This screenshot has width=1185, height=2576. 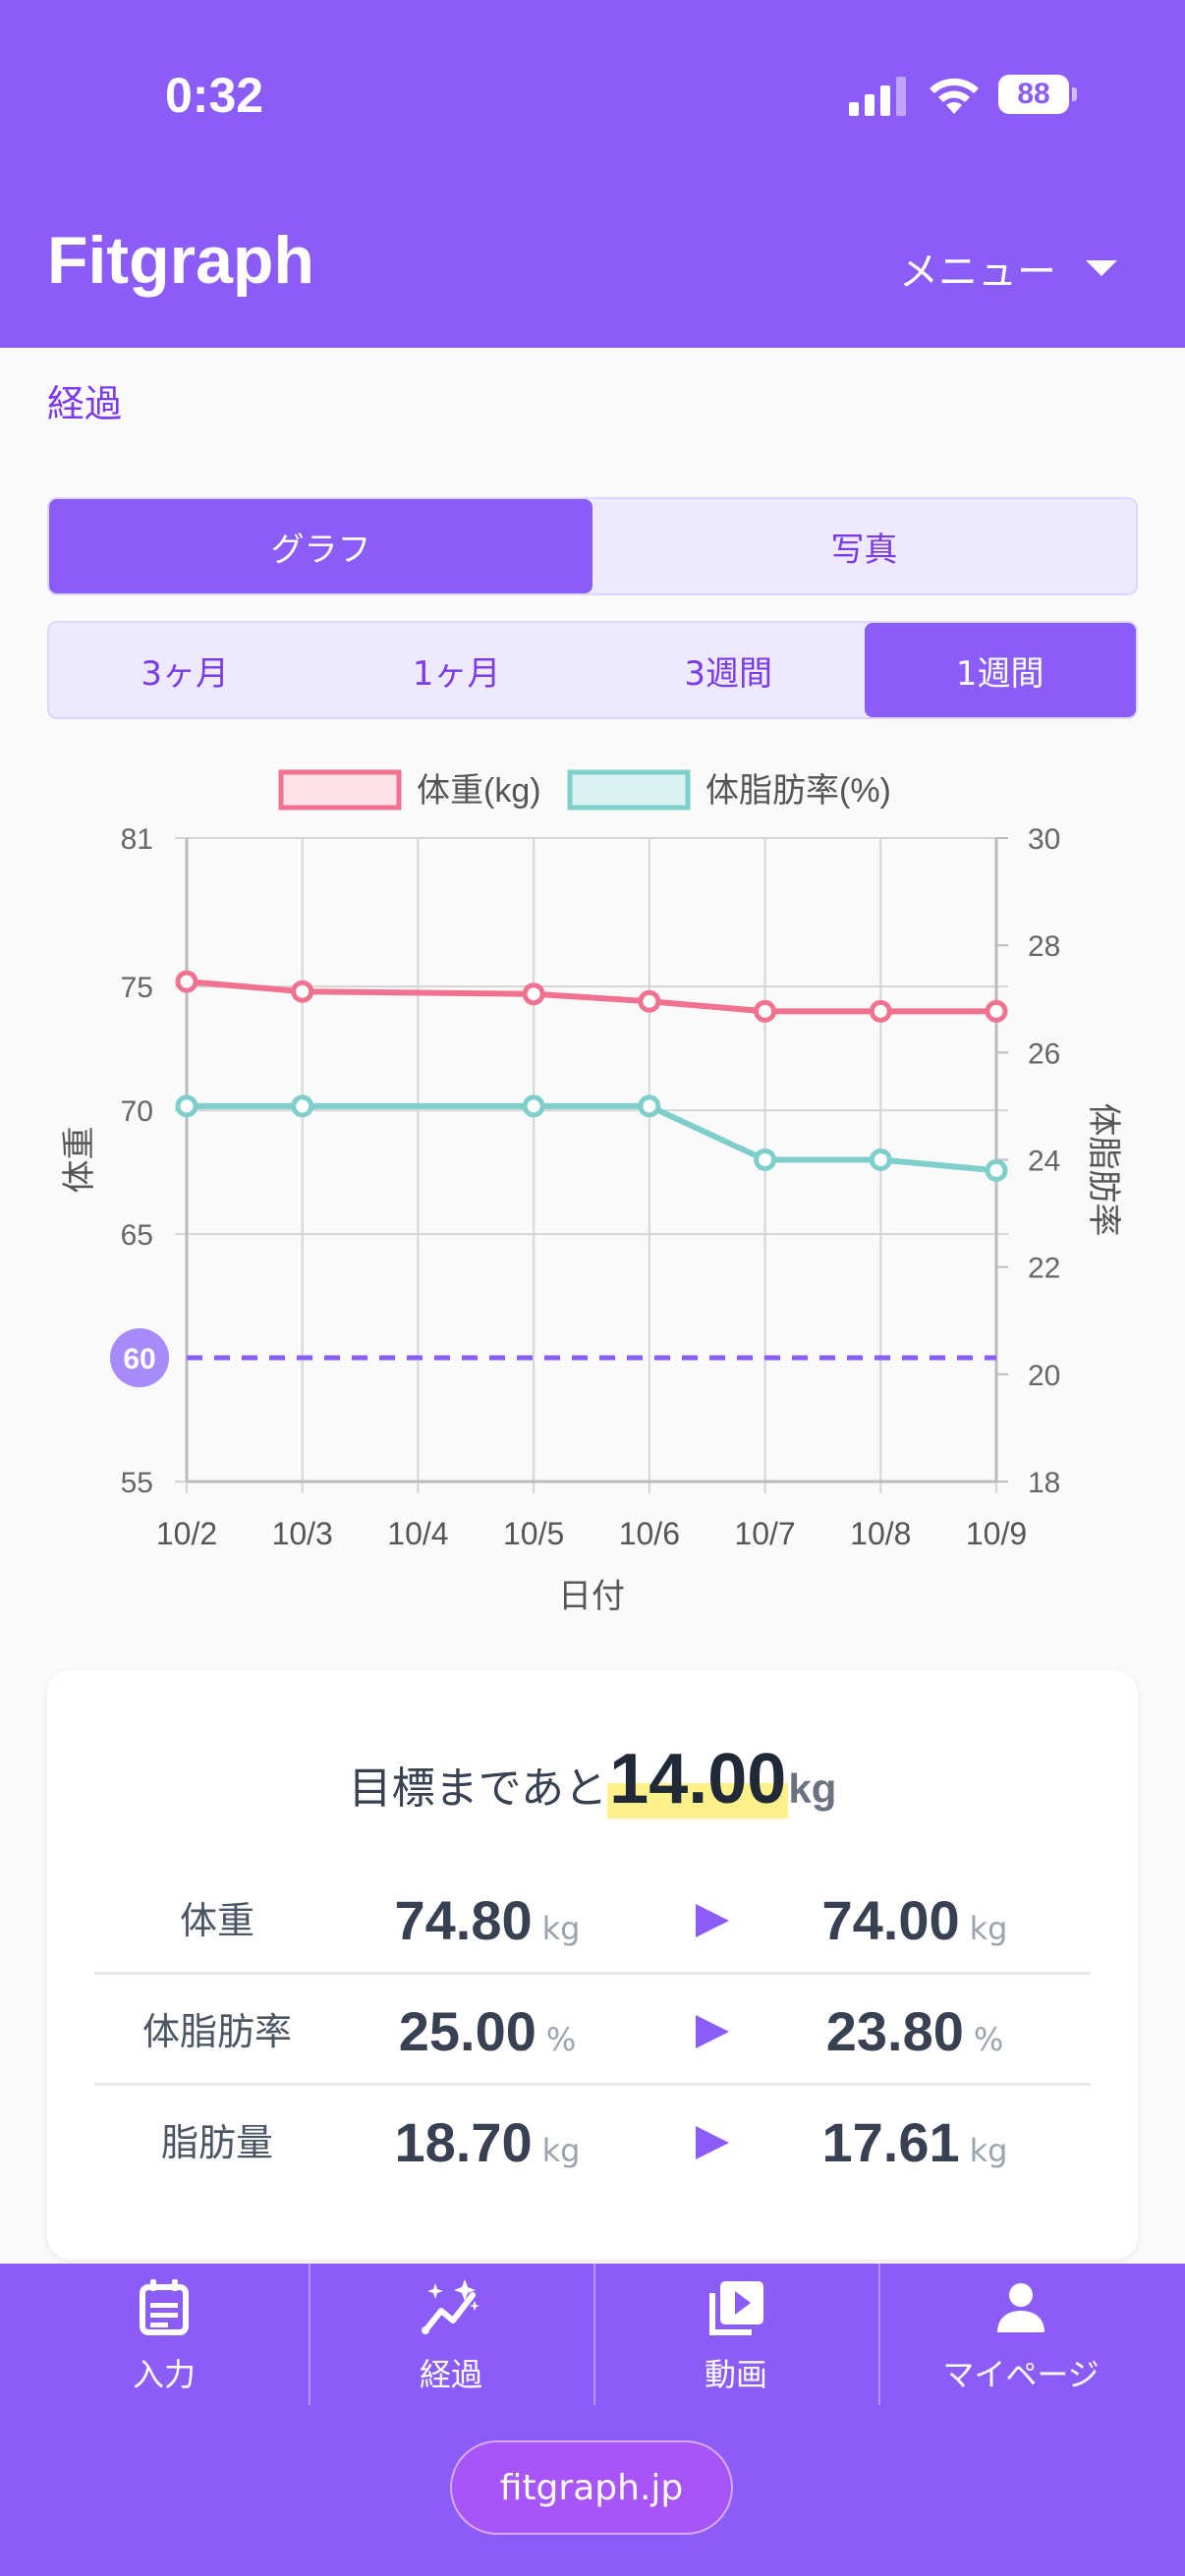 What do you see at coordinates (451, 2374) in the screenshot?
I see `tab-label: 経過` at bounding box center [451, 2374].